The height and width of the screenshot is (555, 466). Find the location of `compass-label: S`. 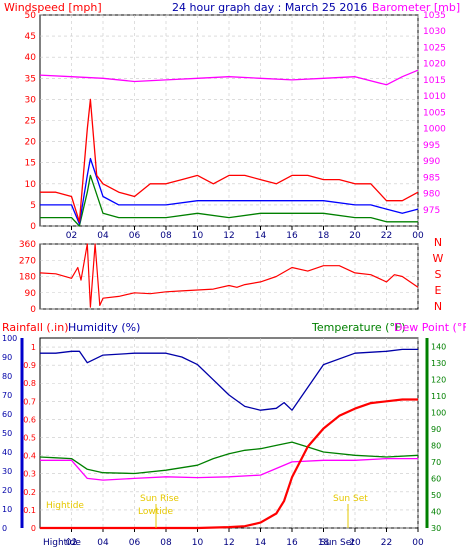

compass-label: S is located at coordinates (438, 274).